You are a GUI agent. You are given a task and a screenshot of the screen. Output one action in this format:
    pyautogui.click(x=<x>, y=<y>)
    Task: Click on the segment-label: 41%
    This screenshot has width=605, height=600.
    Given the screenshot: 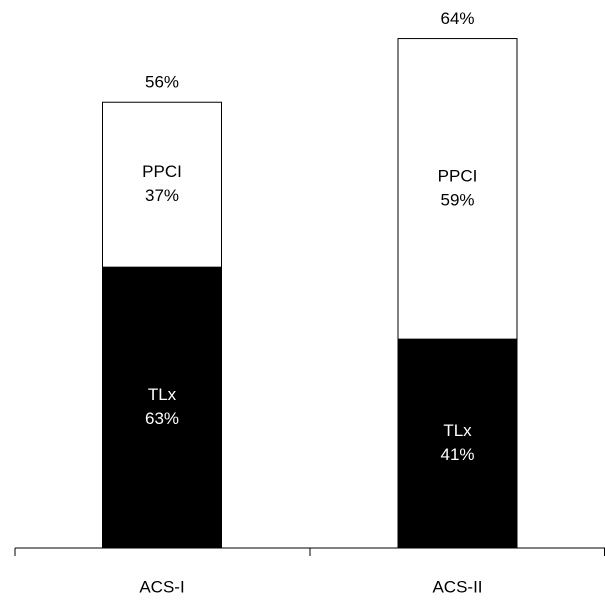 What is the action you would take?
    pyautogui.click(x=457, y=454)
    